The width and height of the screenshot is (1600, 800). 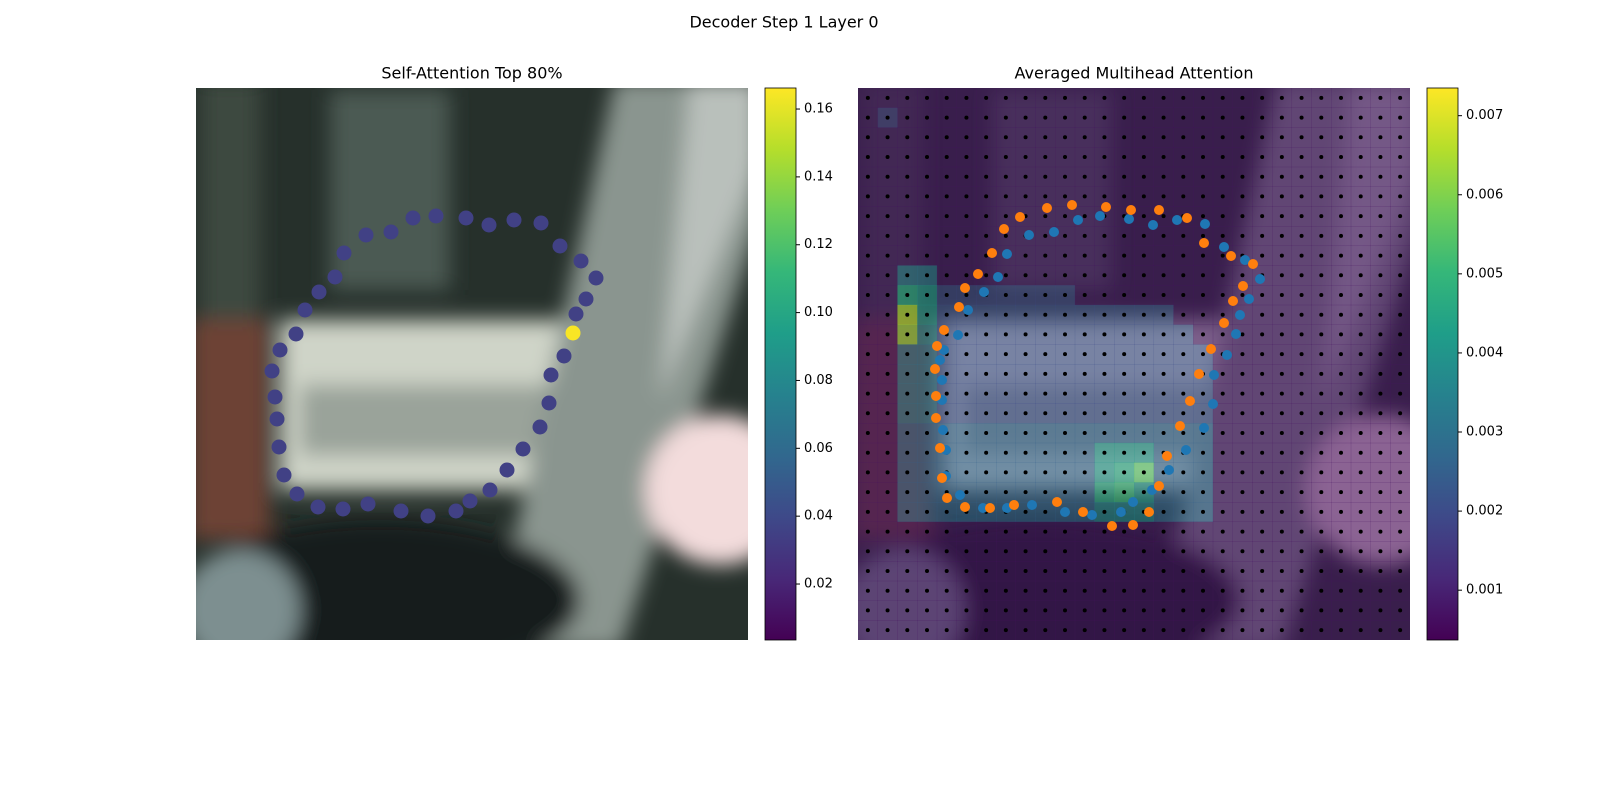 What do you see at coordinates (1484, 590) in the screenshot?
I see `colorbar-tick-label: 0.001` at bounding box center [1484, 590].